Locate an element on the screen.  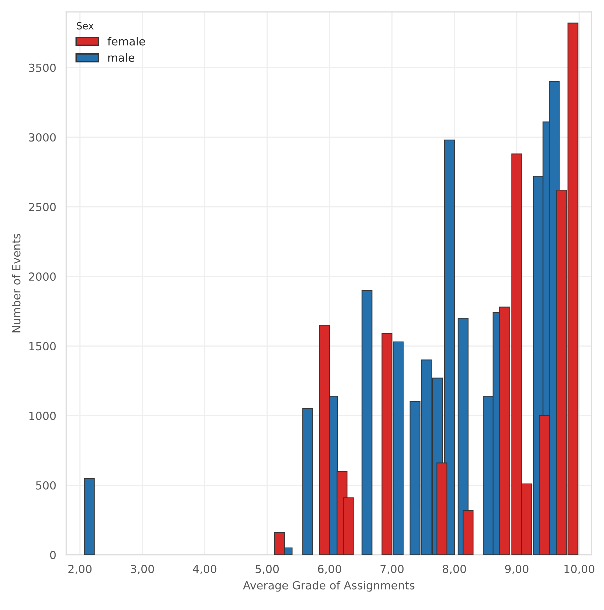
y-tick-label: 3000 is located at coordinates (42, 137).